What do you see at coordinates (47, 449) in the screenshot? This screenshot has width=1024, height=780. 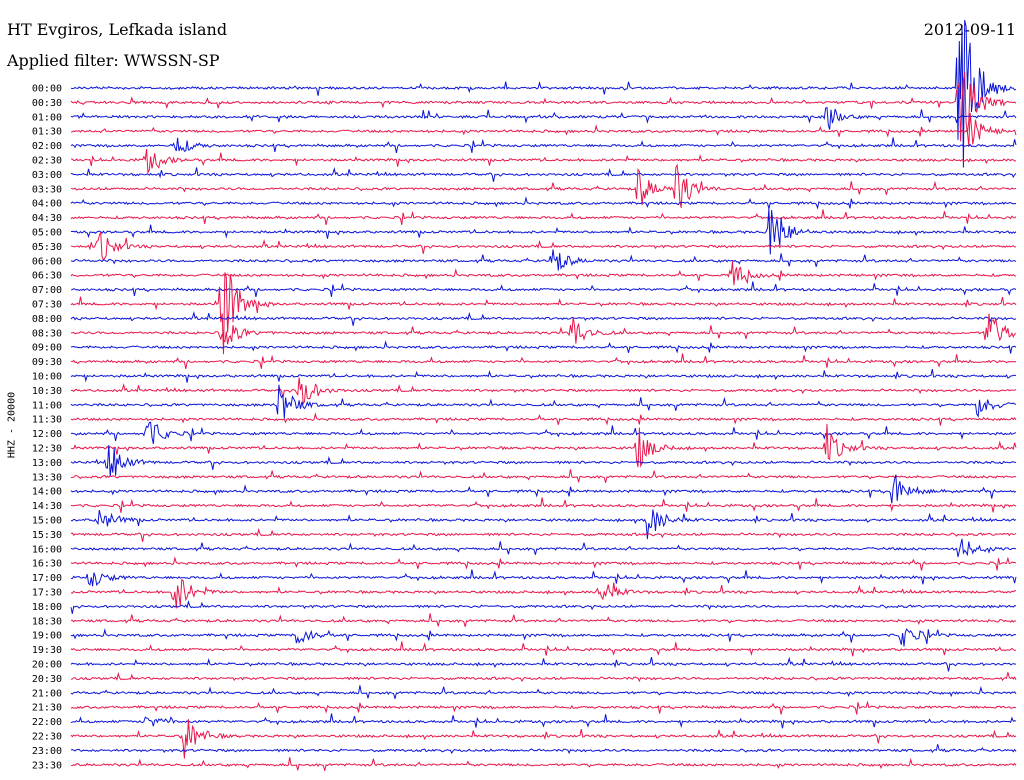 I see `time-label: 12:30` at bounding box center [47, 449].